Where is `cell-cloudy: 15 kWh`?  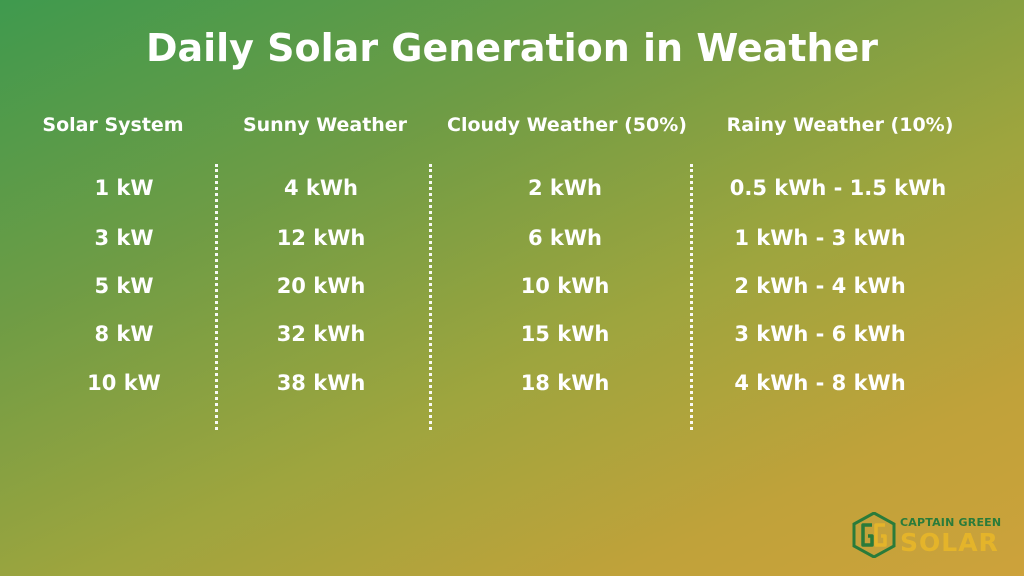
cell-cloudy: 15 kWh is located at coordinates (565, 334).